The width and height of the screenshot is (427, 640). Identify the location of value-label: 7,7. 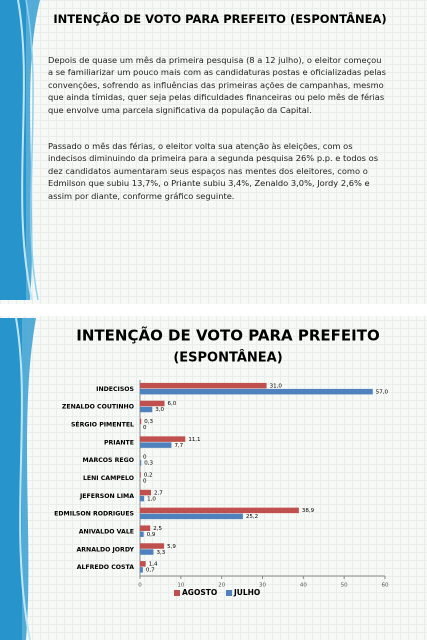
(178, 446).